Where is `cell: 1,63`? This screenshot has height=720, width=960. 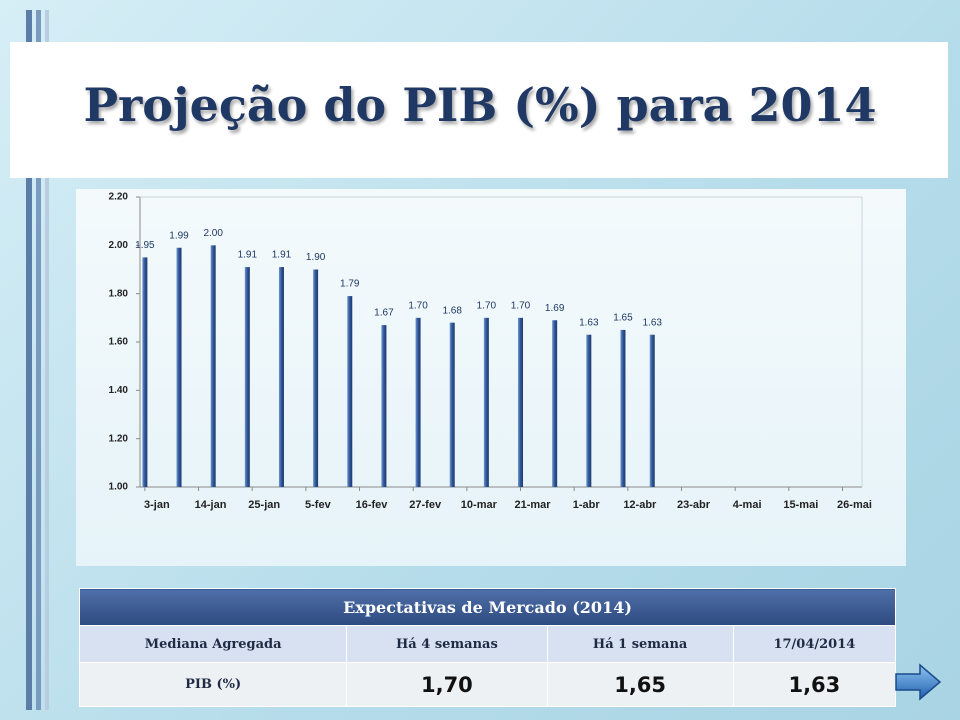 cell: 1,63 is located at coordinates (814, 684).